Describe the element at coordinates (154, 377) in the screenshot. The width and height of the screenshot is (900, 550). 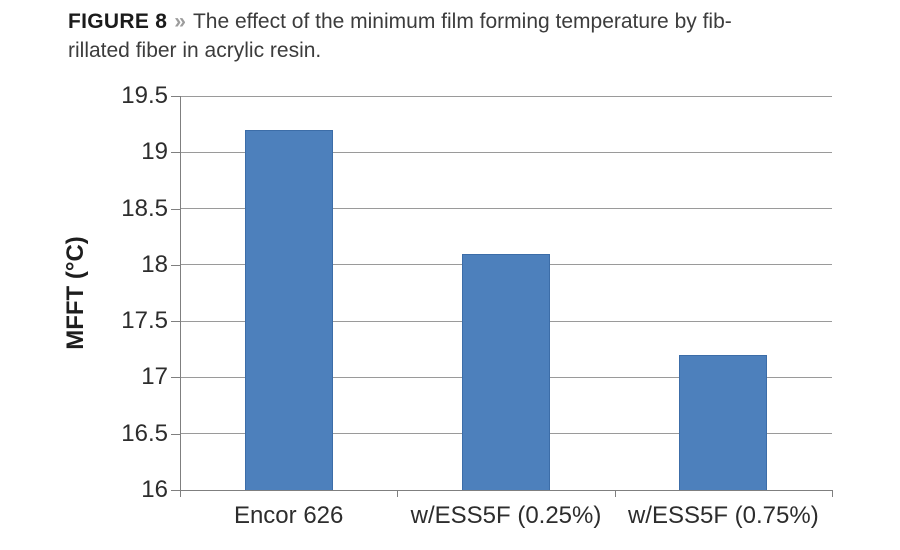
I see `y-tick-label: 17` at that location.